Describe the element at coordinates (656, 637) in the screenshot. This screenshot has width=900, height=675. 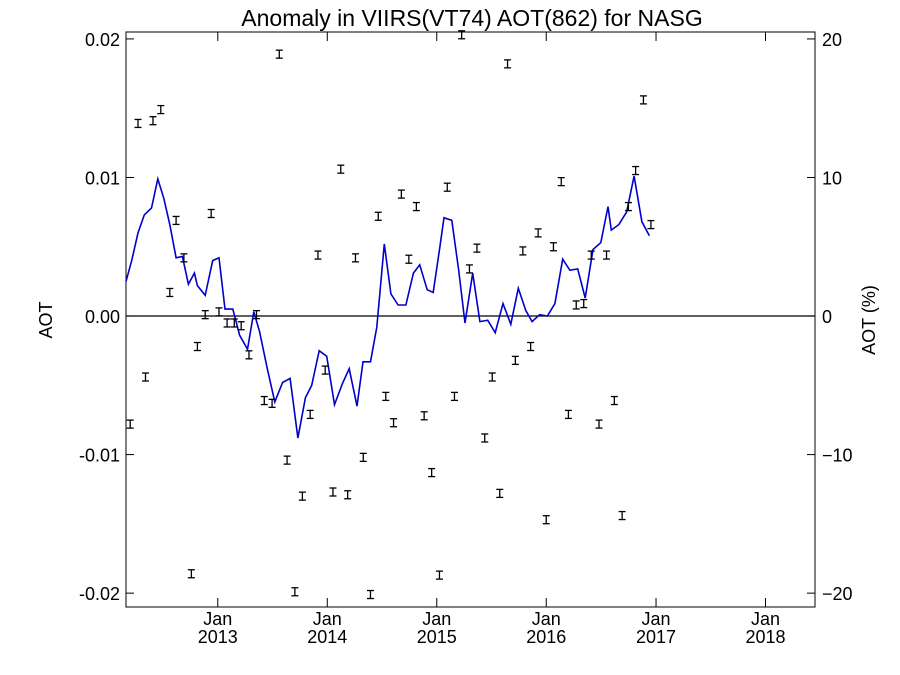
I see `x-tick-year: 2017` at that location.